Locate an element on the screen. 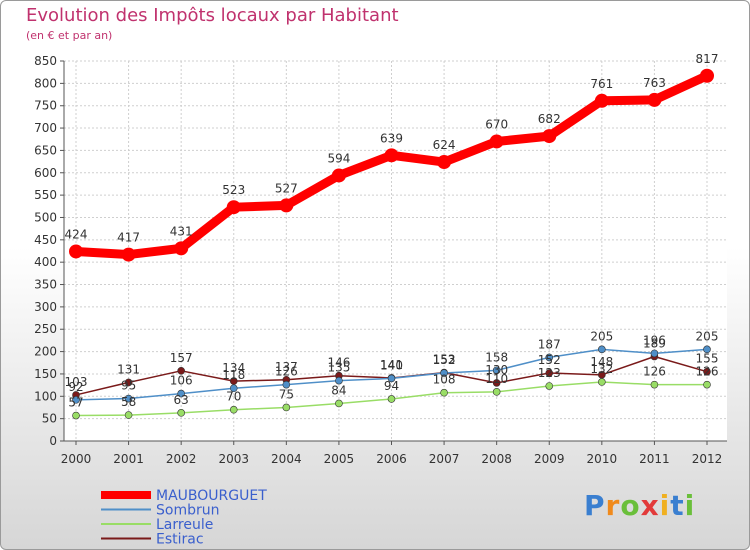 The image size is (750, 550). data-label: 132 is located at coordinates (601, 369).